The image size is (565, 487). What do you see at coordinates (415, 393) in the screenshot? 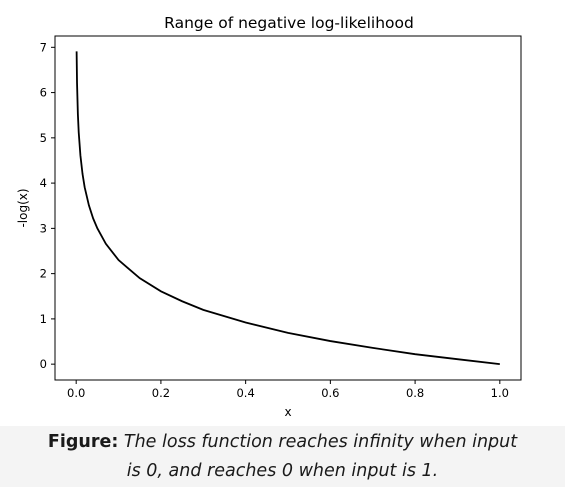
I see `x-tick-label: 0.8` at bounding box center [415, 393].